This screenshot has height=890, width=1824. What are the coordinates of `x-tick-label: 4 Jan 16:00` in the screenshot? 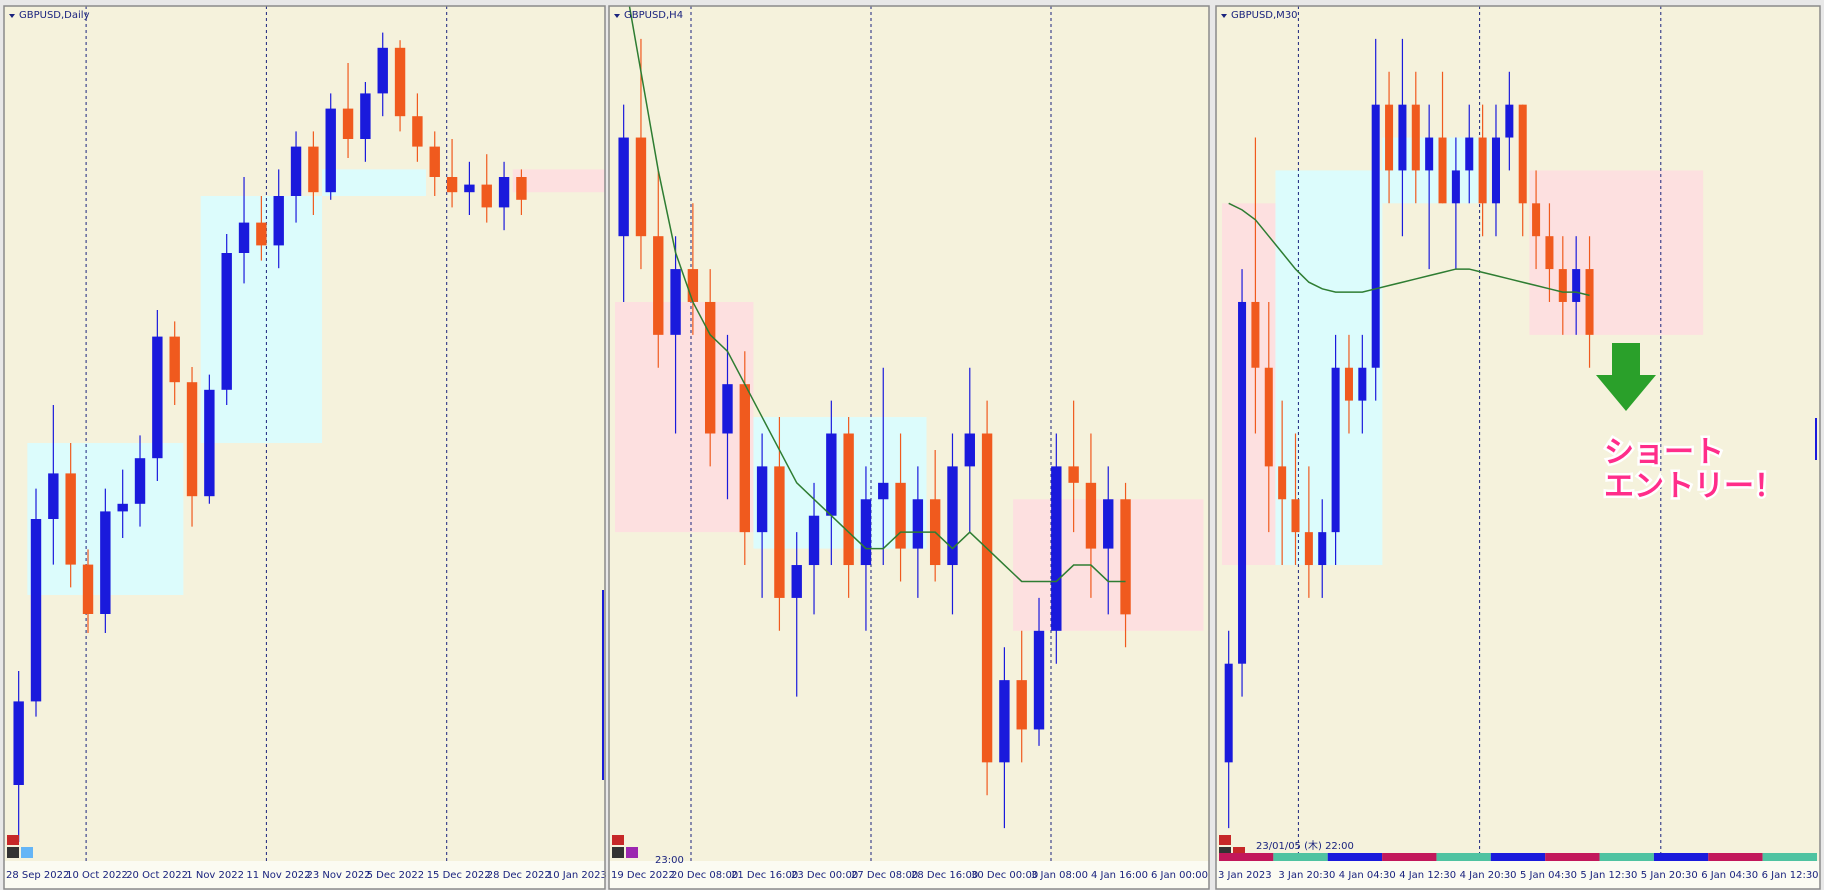 It's located at (1119, 875).